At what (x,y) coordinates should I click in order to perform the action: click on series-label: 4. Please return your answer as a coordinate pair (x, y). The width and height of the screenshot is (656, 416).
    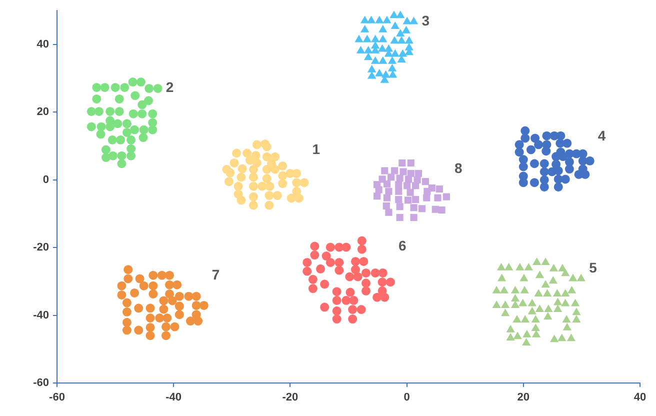
    Looking at the image, I should click on (602, 136).